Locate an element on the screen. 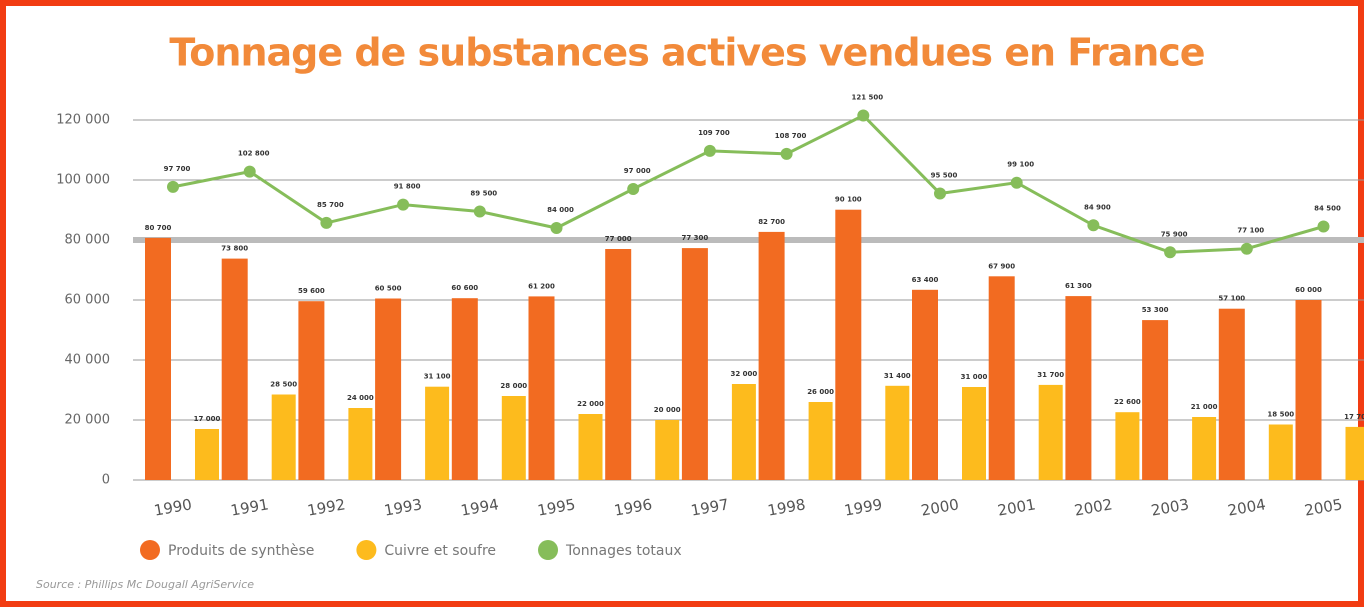 This screenshot has width=1364, height=607. x-tick-label: 1990 is located at coordinates (173, 507).